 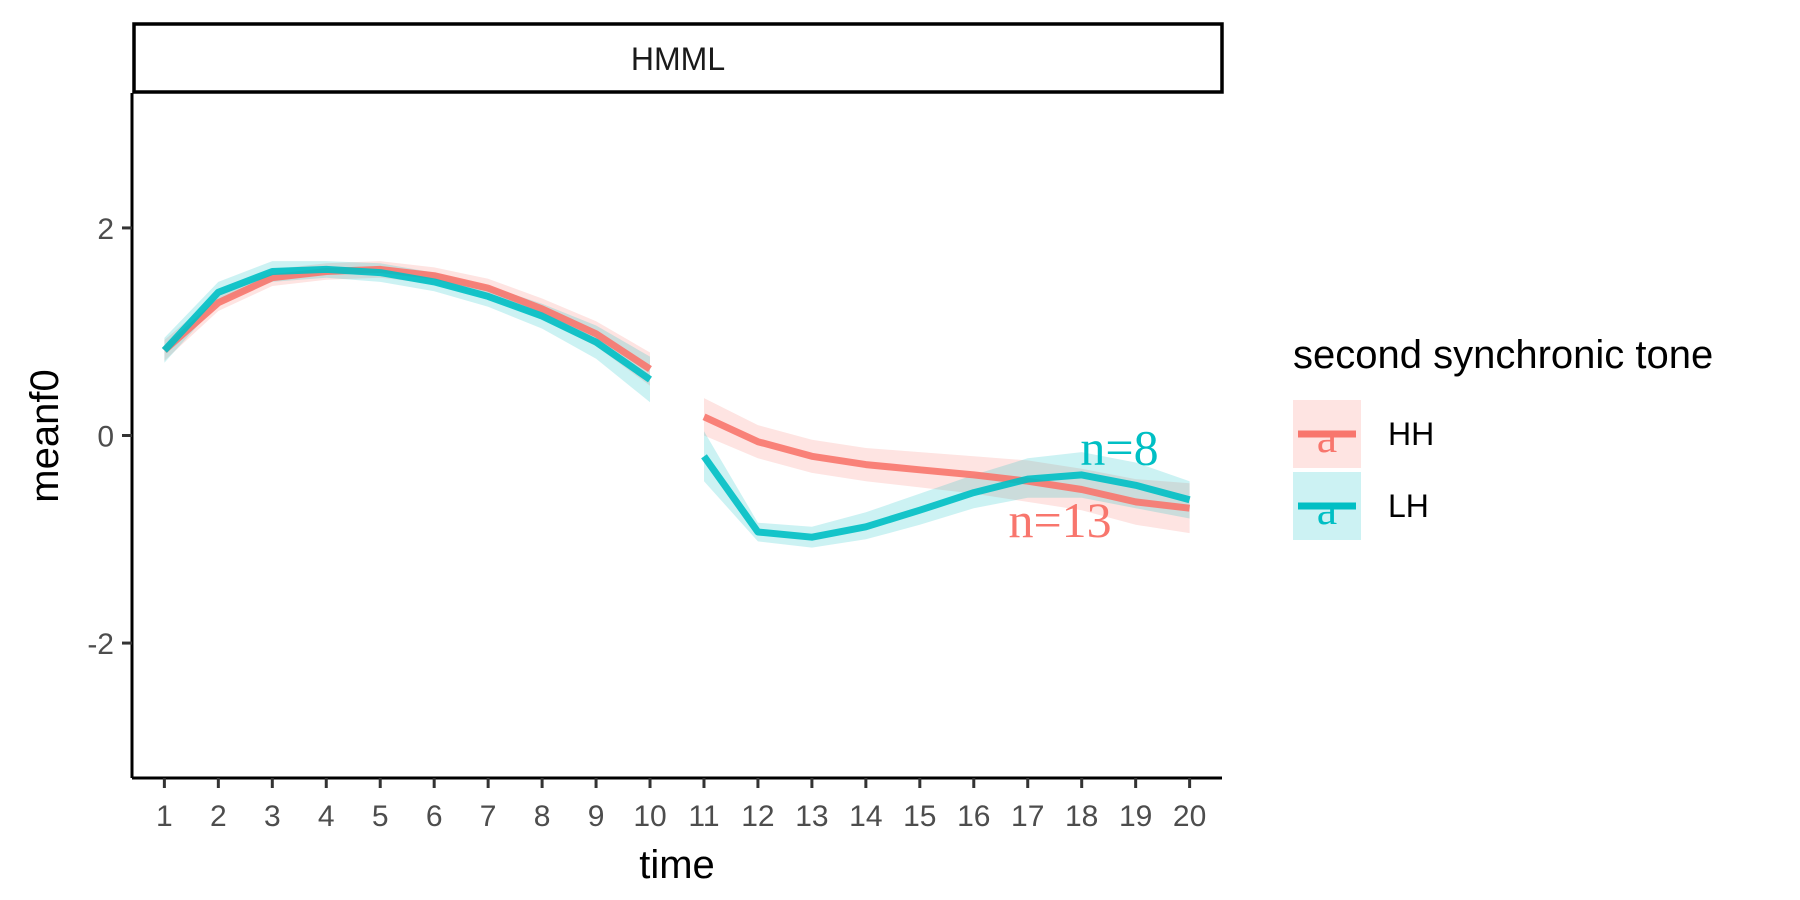 What do you see at coordinates (1363, 470) in the screenshot?
I see `legend-keys: a HH a LH` at bounding box center [1363, 470].